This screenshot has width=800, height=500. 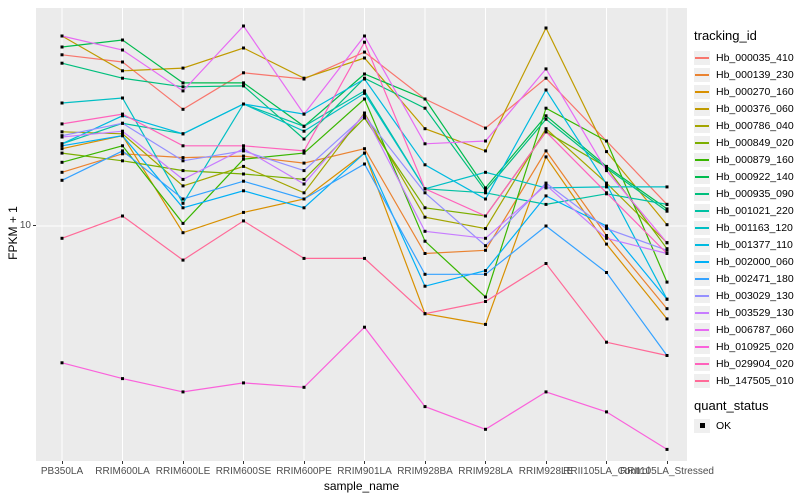 I want to click on y-axis-title: FPKM + 1, so click(x=13, y=233).